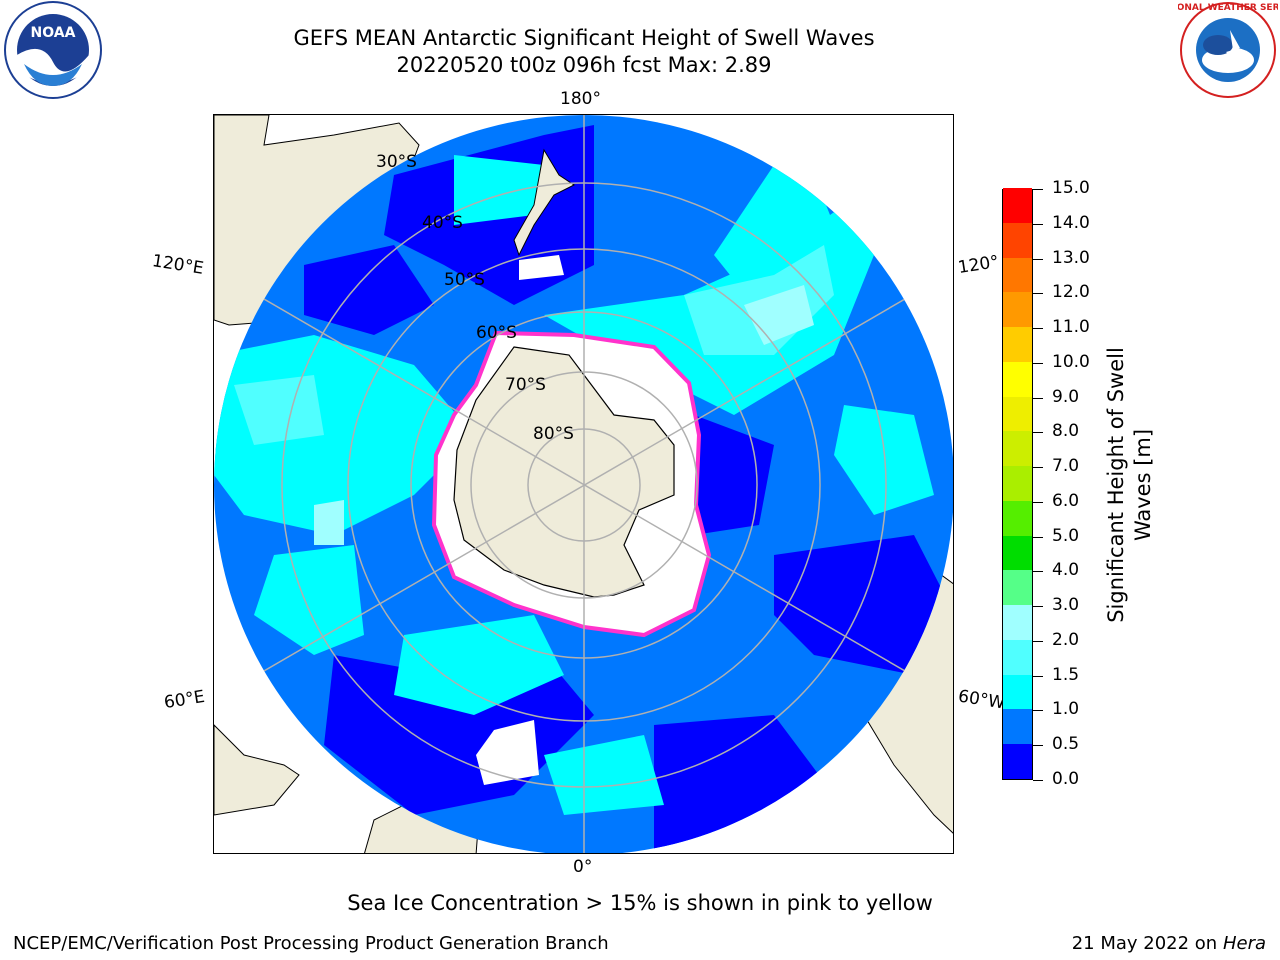  What do you see at coordinates (279, 410) in the screenshot?
I see `swell-patch-high` at bounding box center [279, 410].